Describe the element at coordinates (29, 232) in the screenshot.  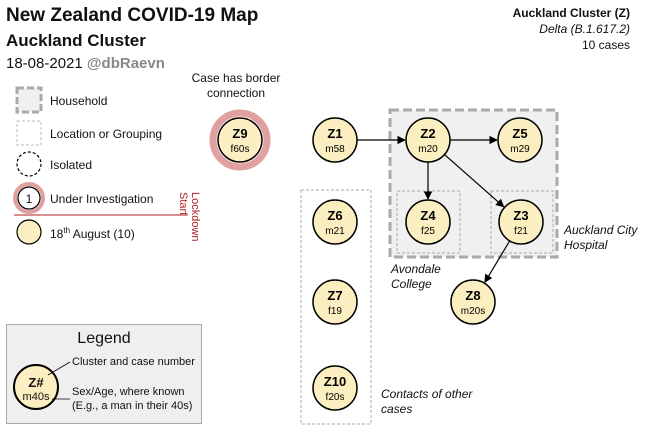
I see `key-date-symbol` at that location.